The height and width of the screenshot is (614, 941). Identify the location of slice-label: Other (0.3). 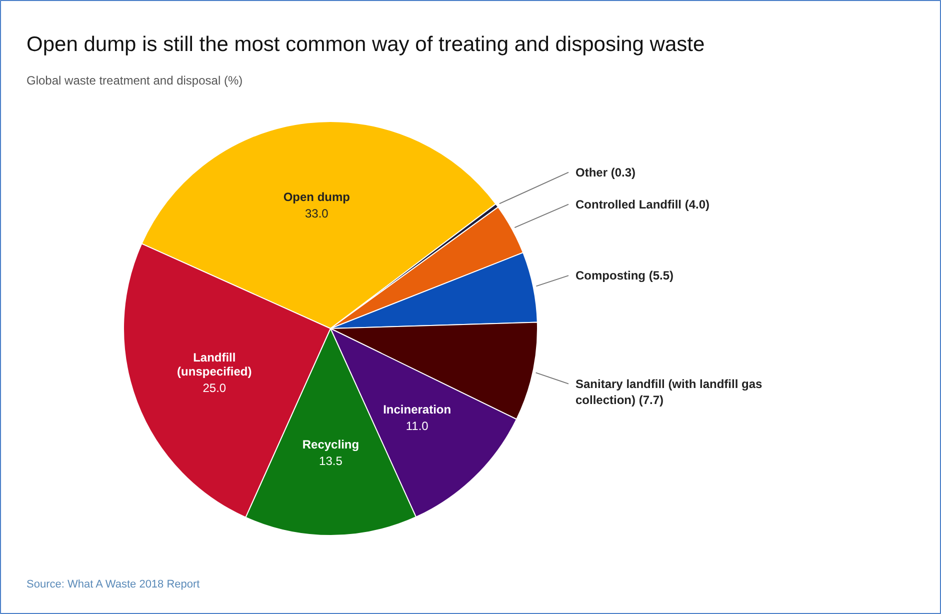
(606, 172).